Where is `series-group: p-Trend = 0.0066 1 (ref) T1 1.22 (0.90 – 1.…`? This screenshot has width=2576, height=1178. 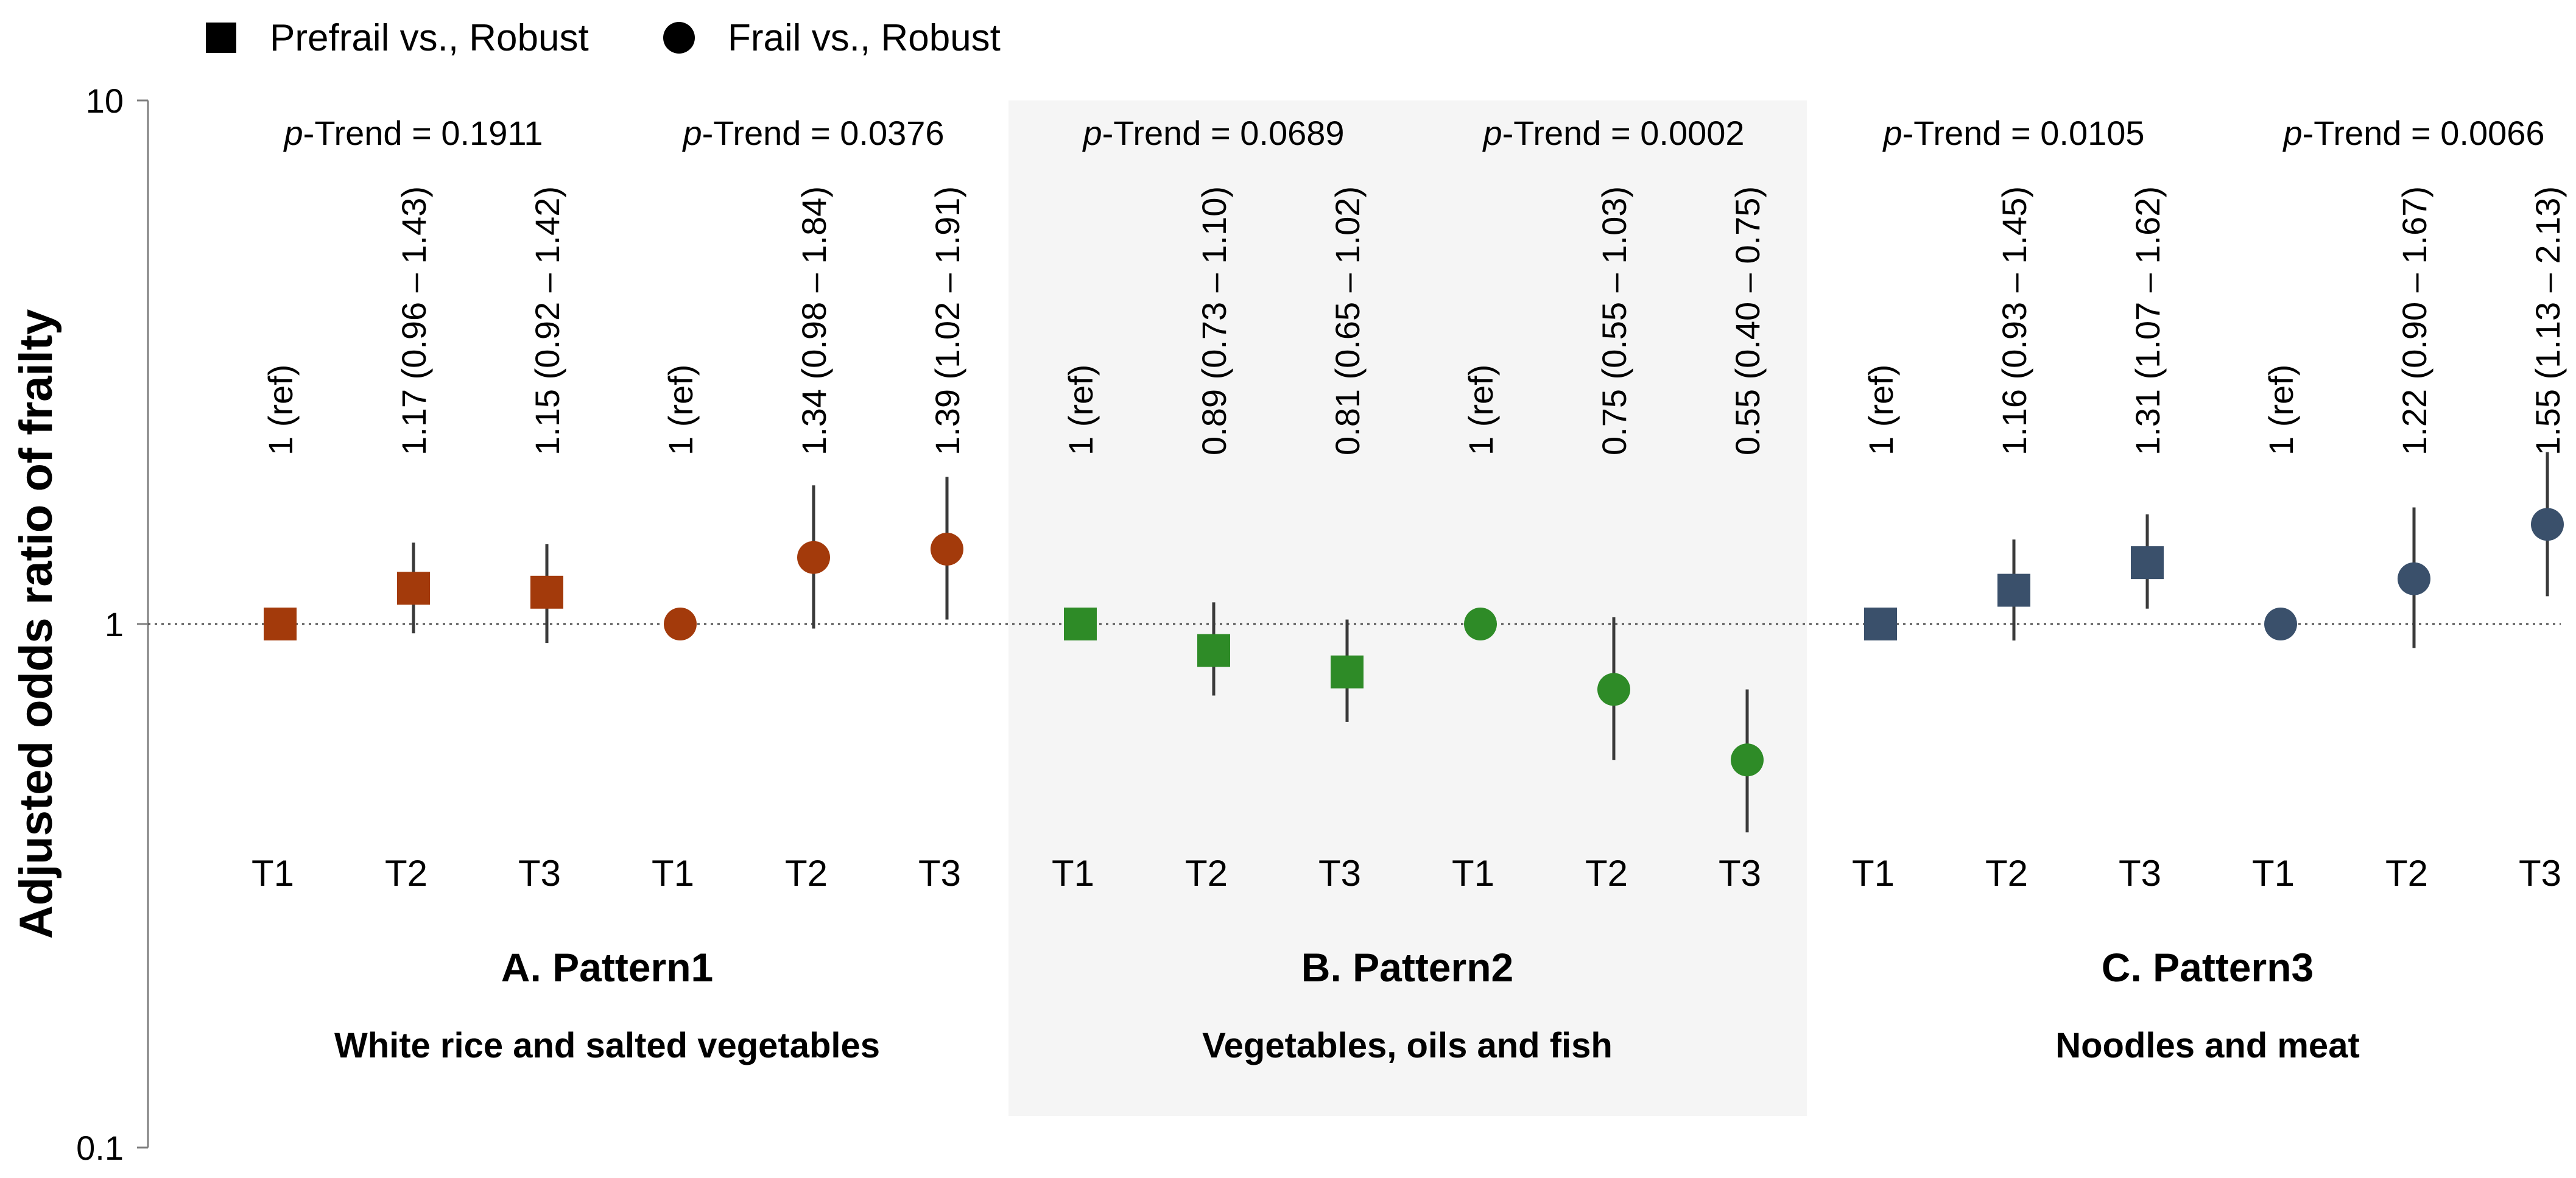
series-group: p-Trend = 0.0066 1 (ref) T1 1.22 (0.90 – 1.… is located at coordinates (2409, 504).